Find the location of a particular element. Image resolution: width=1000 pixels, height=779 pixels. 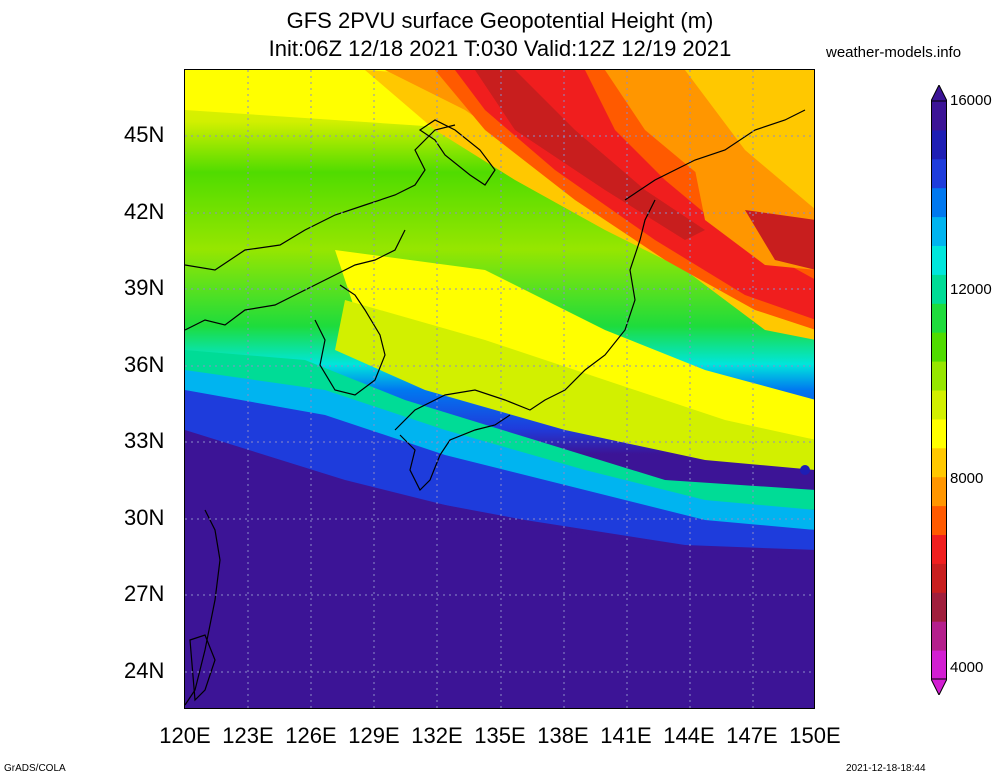

footer-software: GrADS/COLA is located at coordinates (35, 768).